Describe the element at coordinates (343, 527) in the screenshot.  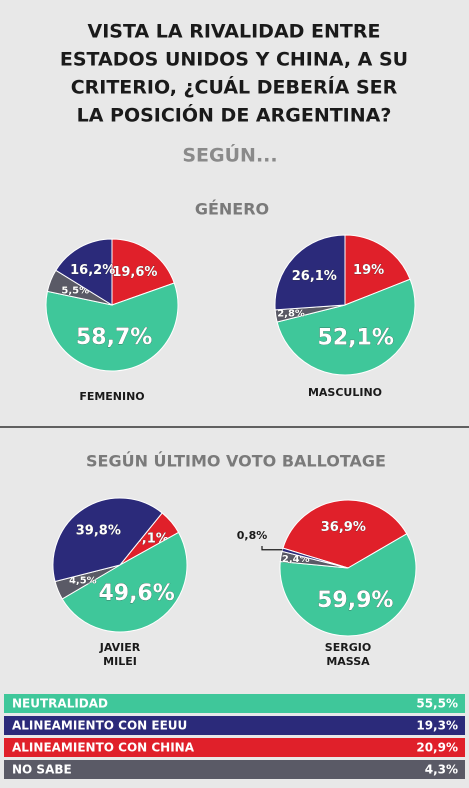
I see `data-label: 36,9%` at that location.